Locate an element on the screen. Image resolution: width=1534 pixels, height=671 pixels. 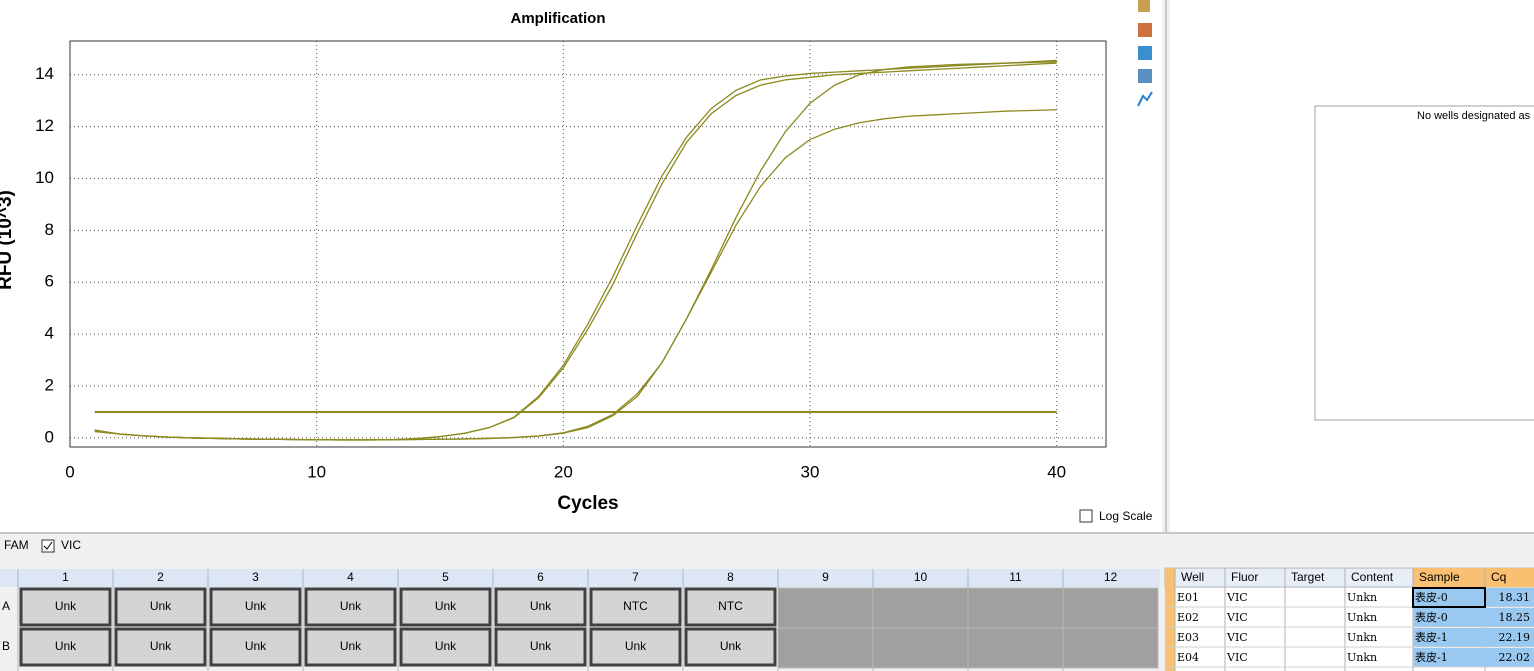
chart-title: Amplification is located at coordinates (557, 18).